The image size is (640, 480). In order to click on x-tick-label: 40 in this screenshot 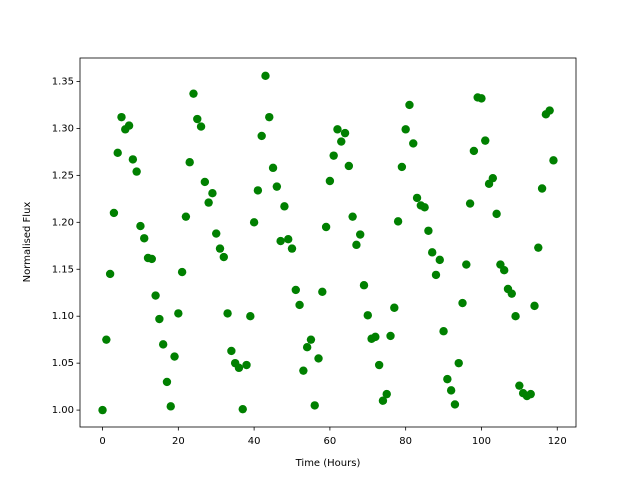, I will do `click(254, 441)`.